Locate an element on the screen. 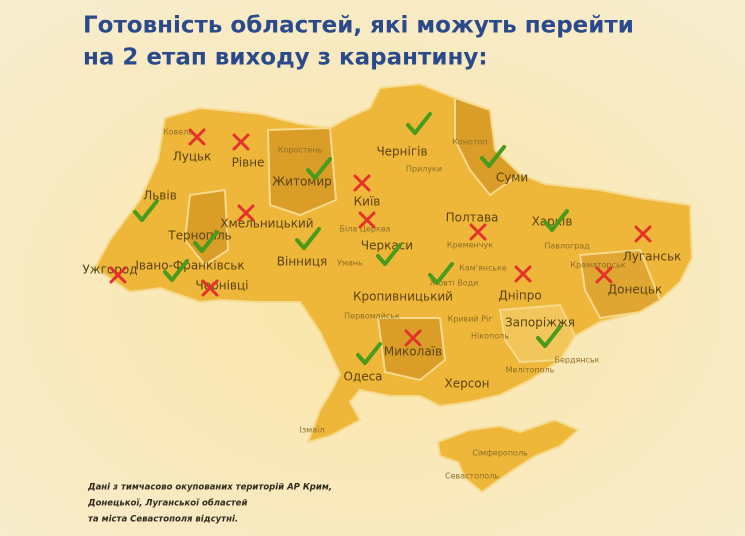  region-label: Одеса is located at coordinates (362, 377).